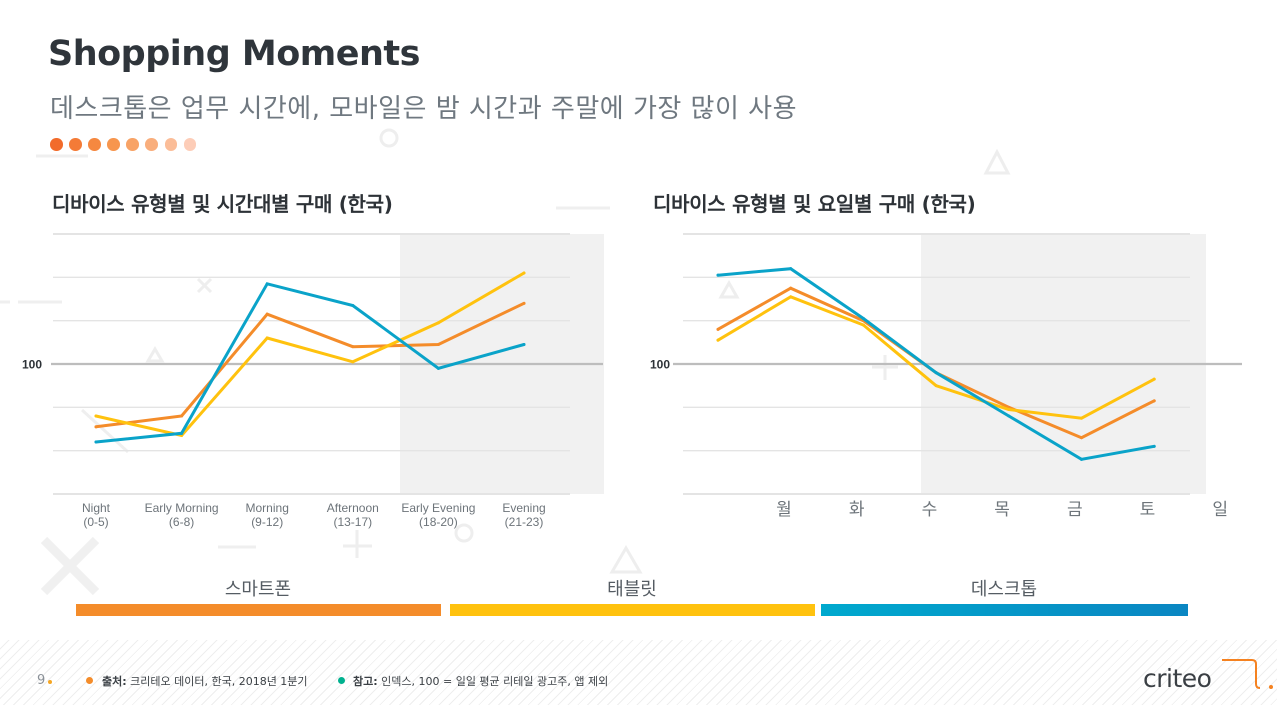  I want to click on x-tick-label: 금, so click(1075, 509).